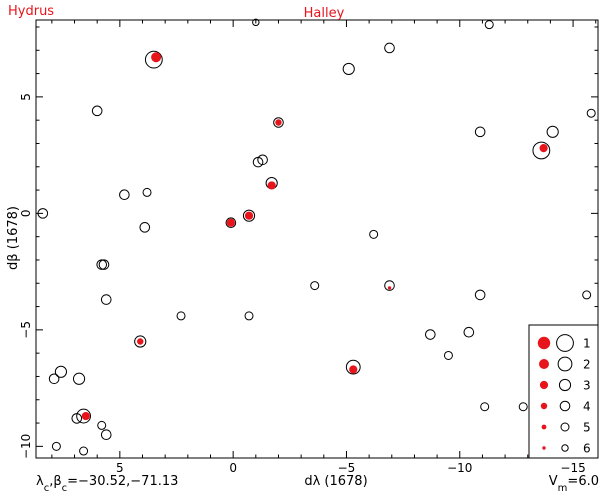  I want to click on legend-magnitude-label: 6, so click(587, 449).